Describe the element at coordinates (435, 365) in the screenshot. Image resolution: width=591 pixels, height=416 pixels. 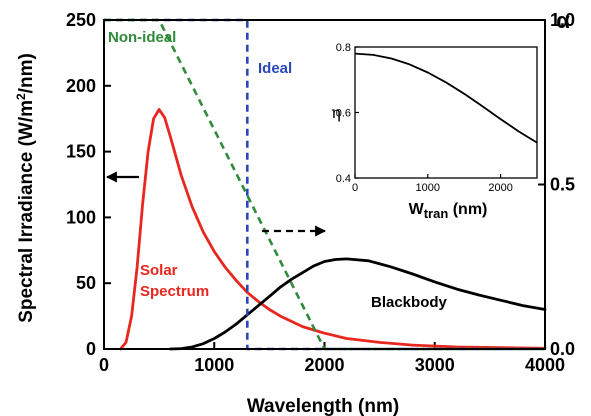
I see `x-tick-label: 3000` at that location.